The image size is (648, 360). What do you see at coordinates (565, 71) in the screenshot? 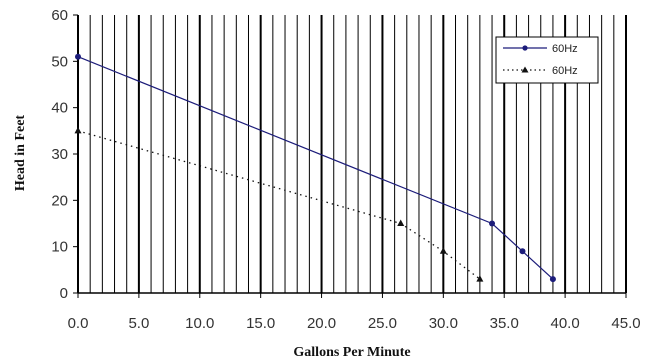
I see `legend-label-series-2: 60Hz` at bounding box center [565, 71].